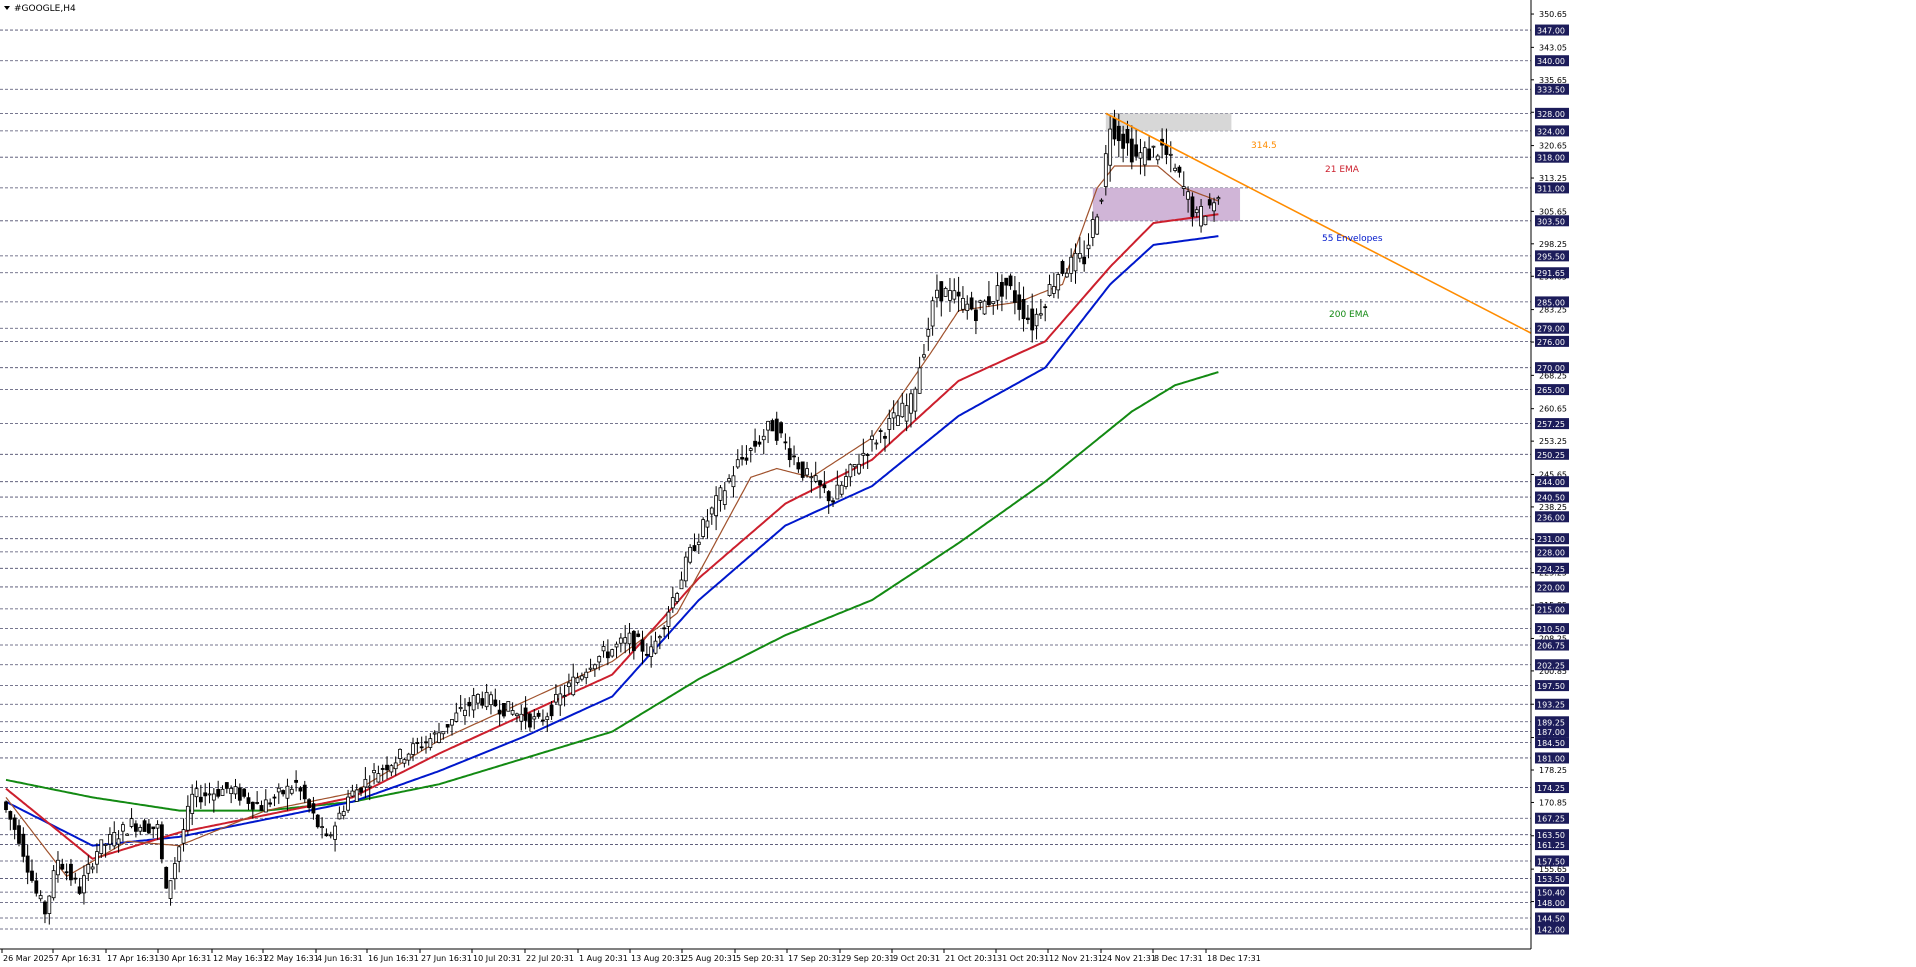 This screenshot has height=967, width=1916. I want to click on price-level-label: 181.00, so click(1551, 758).